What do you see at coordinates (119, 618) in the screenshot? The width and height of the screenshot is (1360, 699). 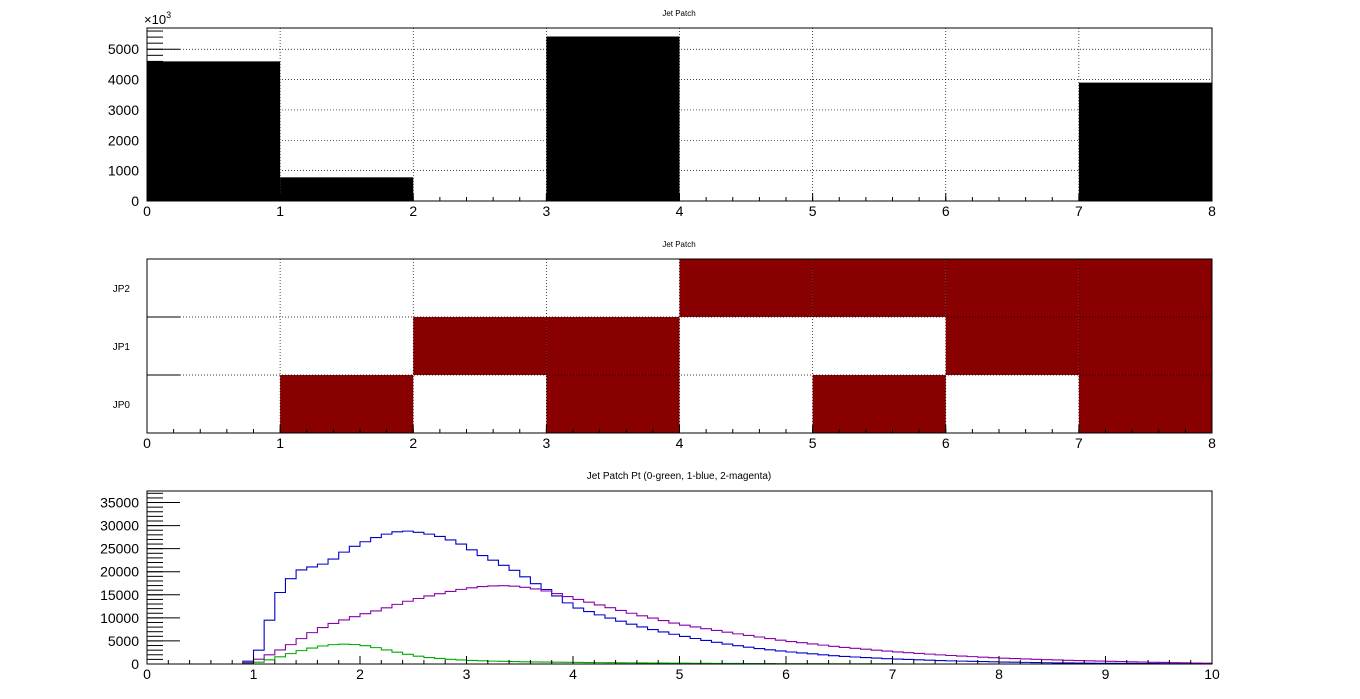 I see `y-tick-label: 10000` at bounding box center [119, 618].